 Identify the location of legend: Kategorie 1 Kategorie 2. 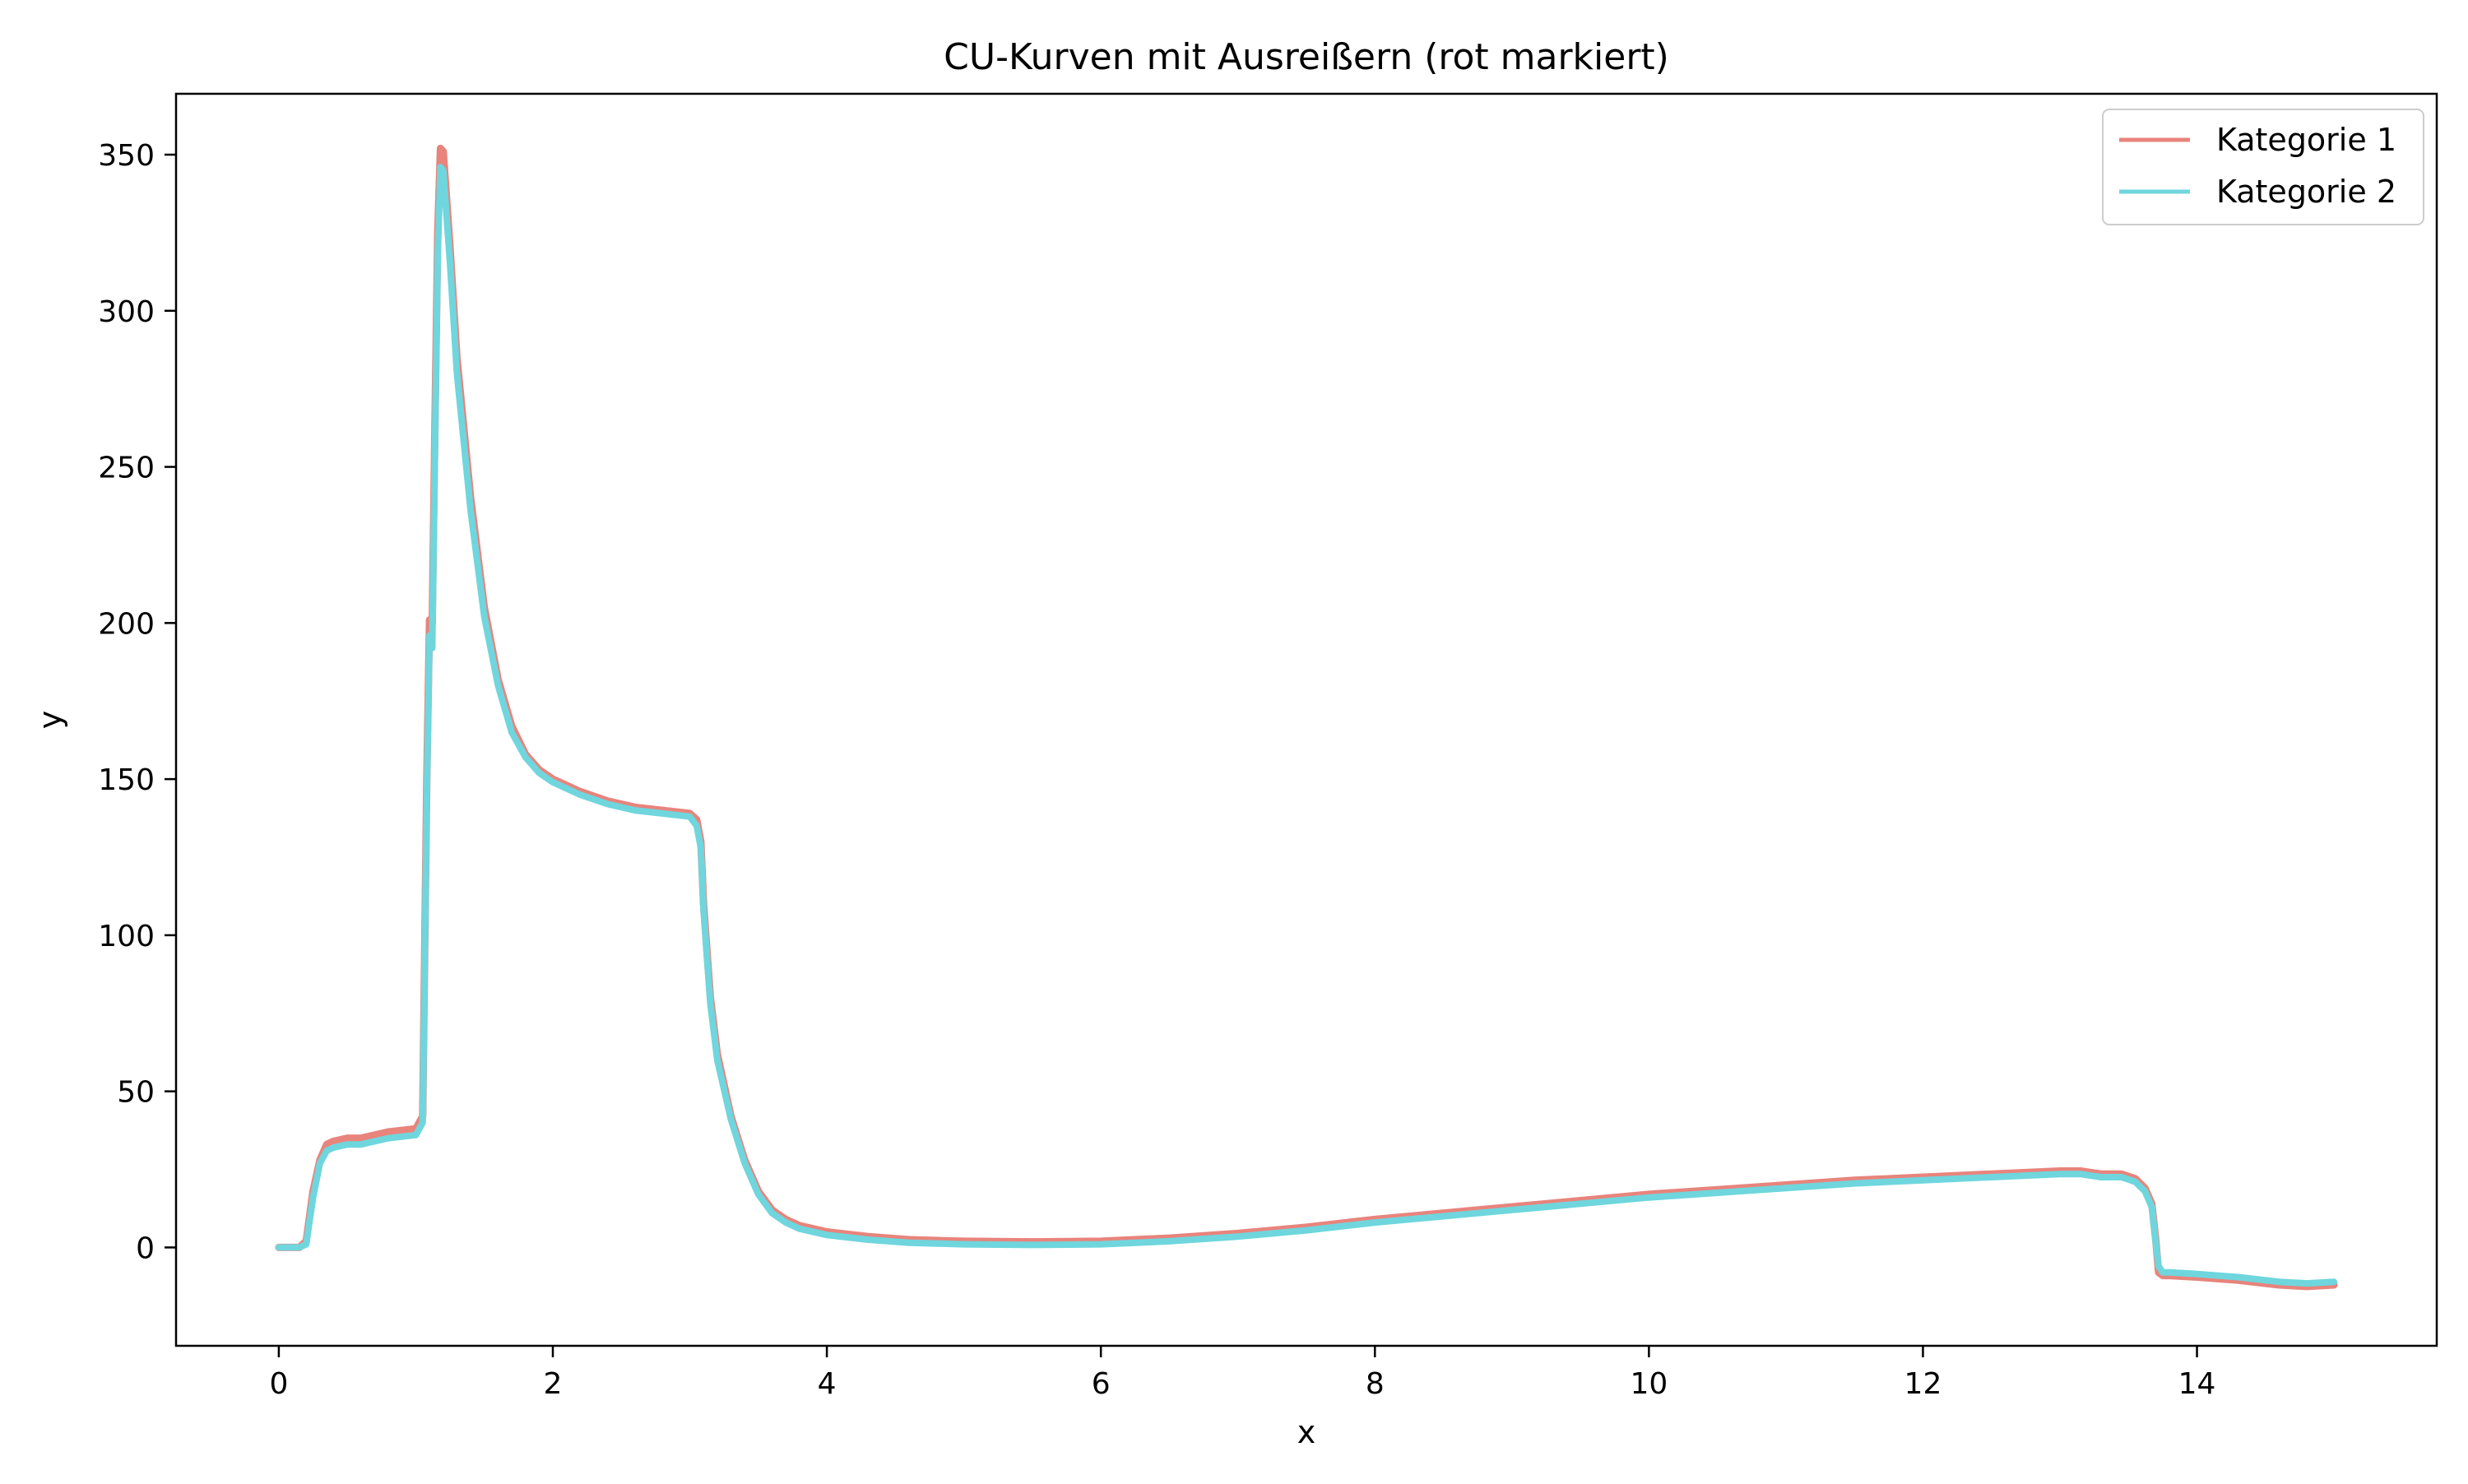
(2263, 167).